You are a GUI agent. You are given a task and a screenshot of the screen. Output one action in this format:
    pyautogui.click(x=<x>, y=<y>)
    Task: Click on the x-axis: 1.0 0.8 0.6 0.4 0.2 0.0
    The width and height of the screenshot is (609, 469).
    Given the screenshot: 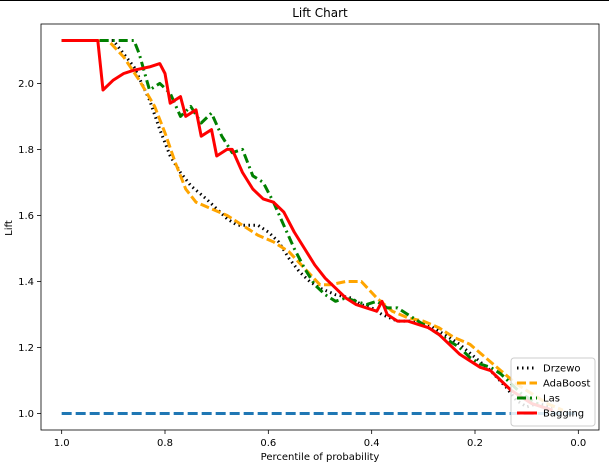 What is the action you would take?
    pyautogui.click(x=320, y=439)
    